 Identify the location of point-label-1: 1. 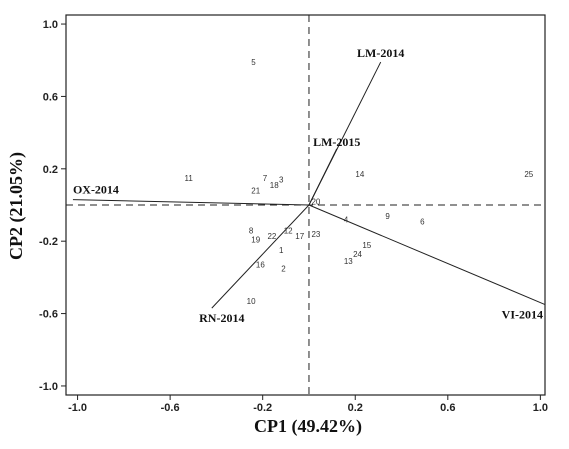
(281, 250).